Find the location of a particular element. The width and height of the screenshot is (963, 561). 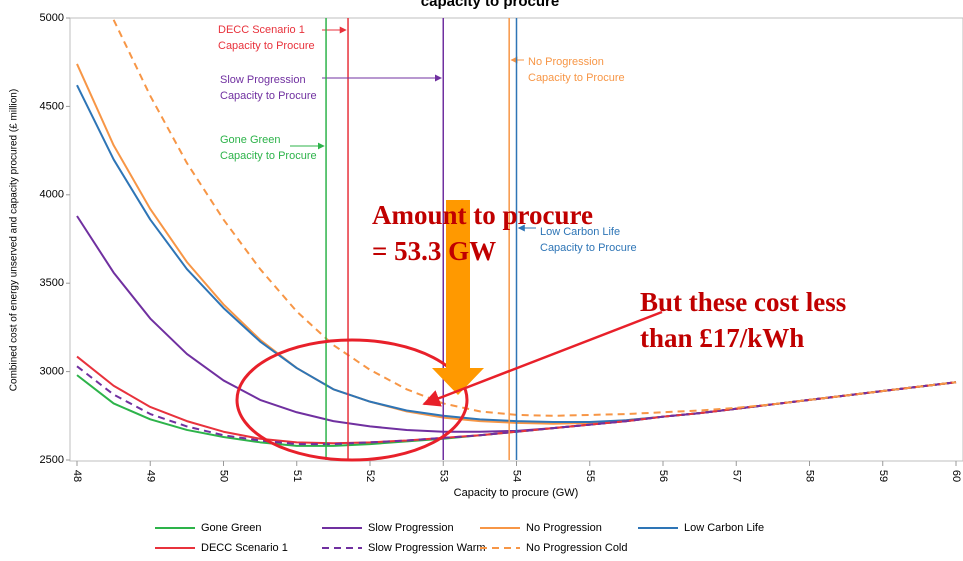

callout-text: = 53.3 GW is located at coordinates (434, 251).